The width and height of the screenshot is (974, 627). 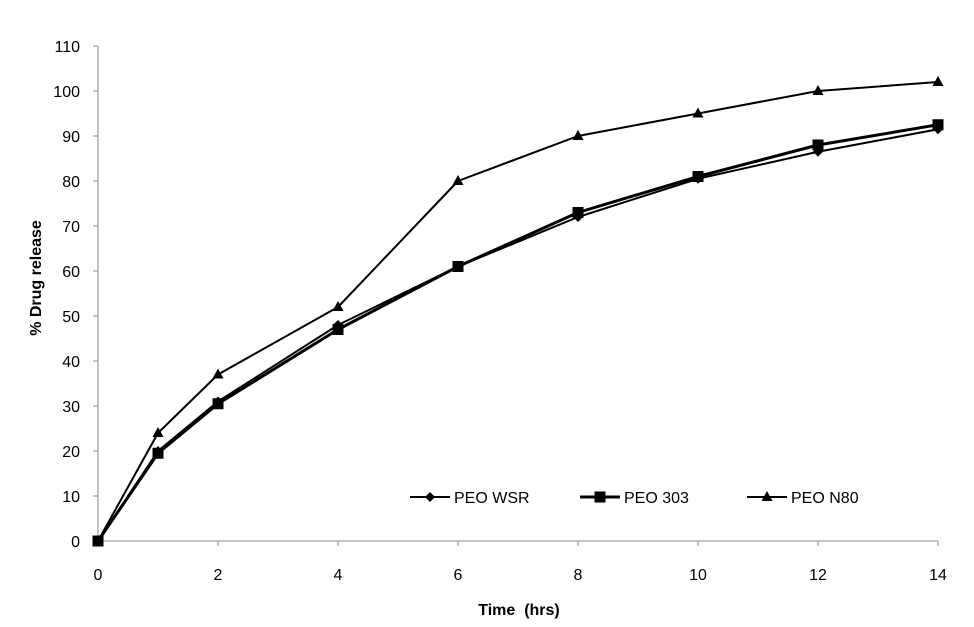 I want to click on y-tick-label: 0, so click(x=75, y=542).